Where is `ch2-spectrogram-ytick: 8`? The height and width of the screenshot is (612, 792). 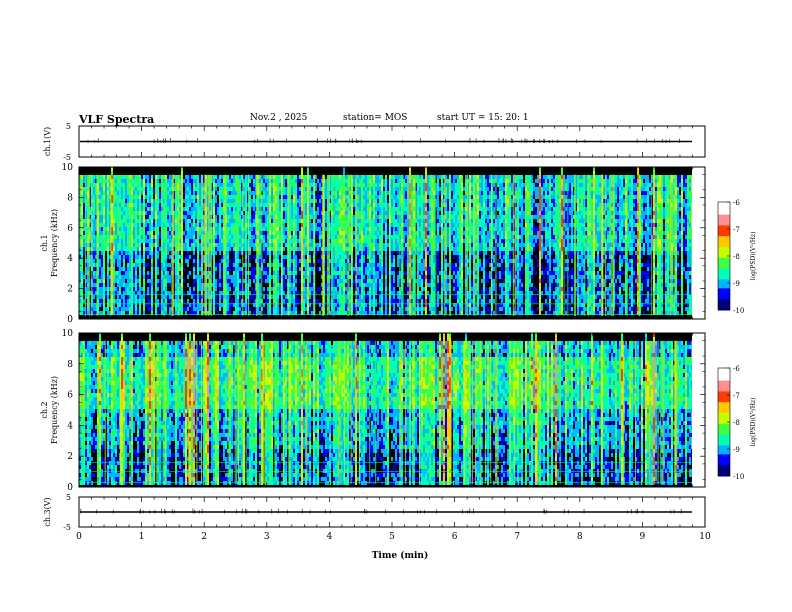
ch2-spectrogram-ytick: 8 is located at coordinates (70, 365).